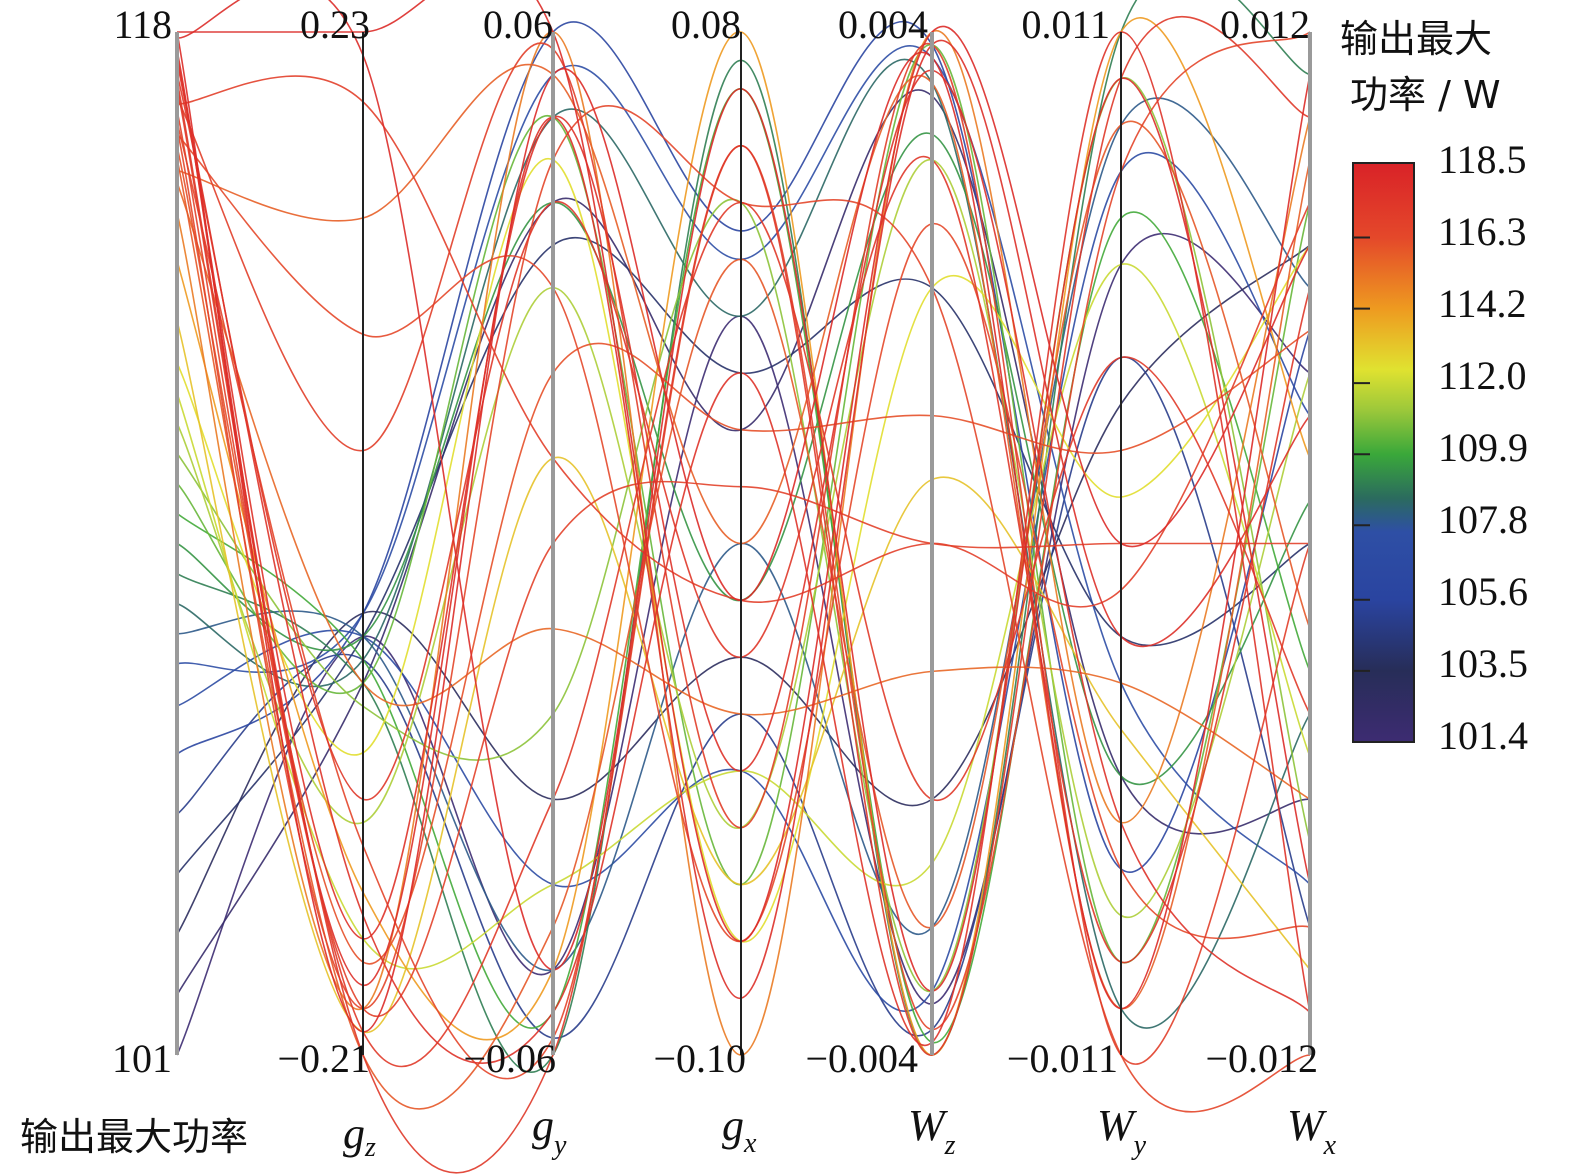 The image size is (1575, 1175). What do you see at coordinates (359, 1136) in the screenshot?
I see `axis-name: gz` at bounding box center [359, 1136].